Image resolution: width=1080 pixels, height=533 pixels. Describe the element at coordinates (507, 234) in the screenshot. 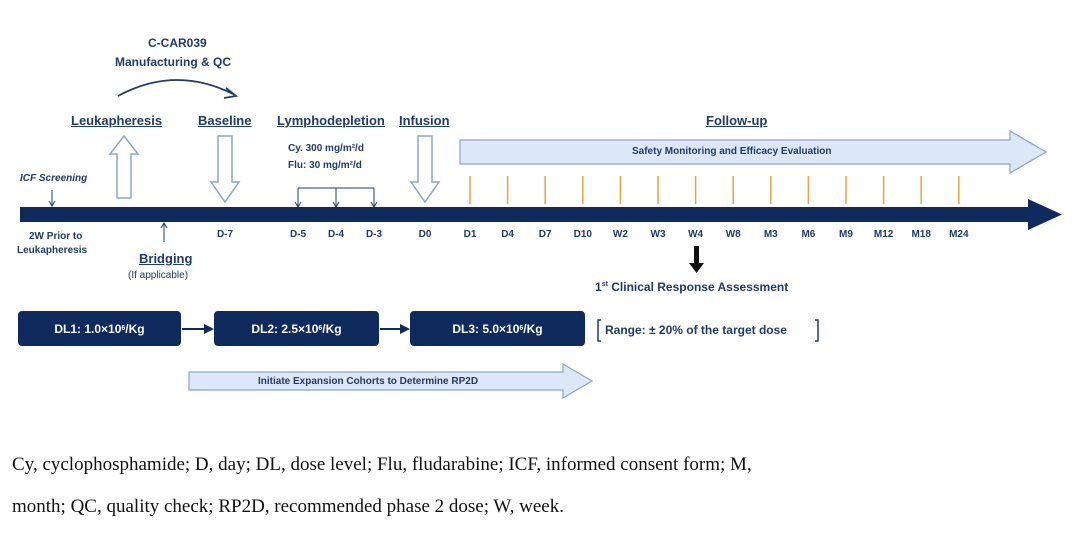

I see `tick-label-d4: D4` at that location.